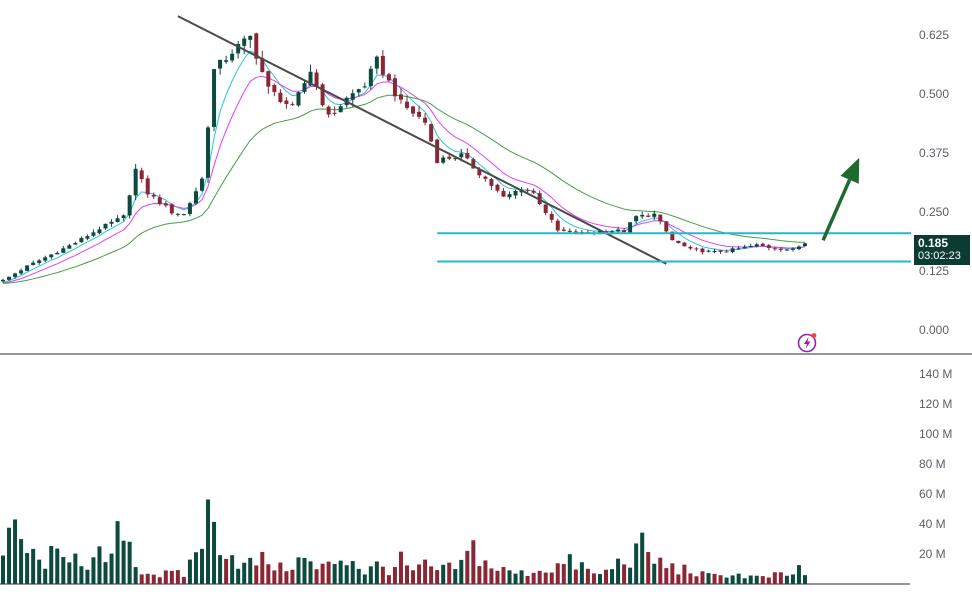  Describe the element at coordinates (932, 494) in the screenshot. I see `volume-tick-label: 60 M` at that location.